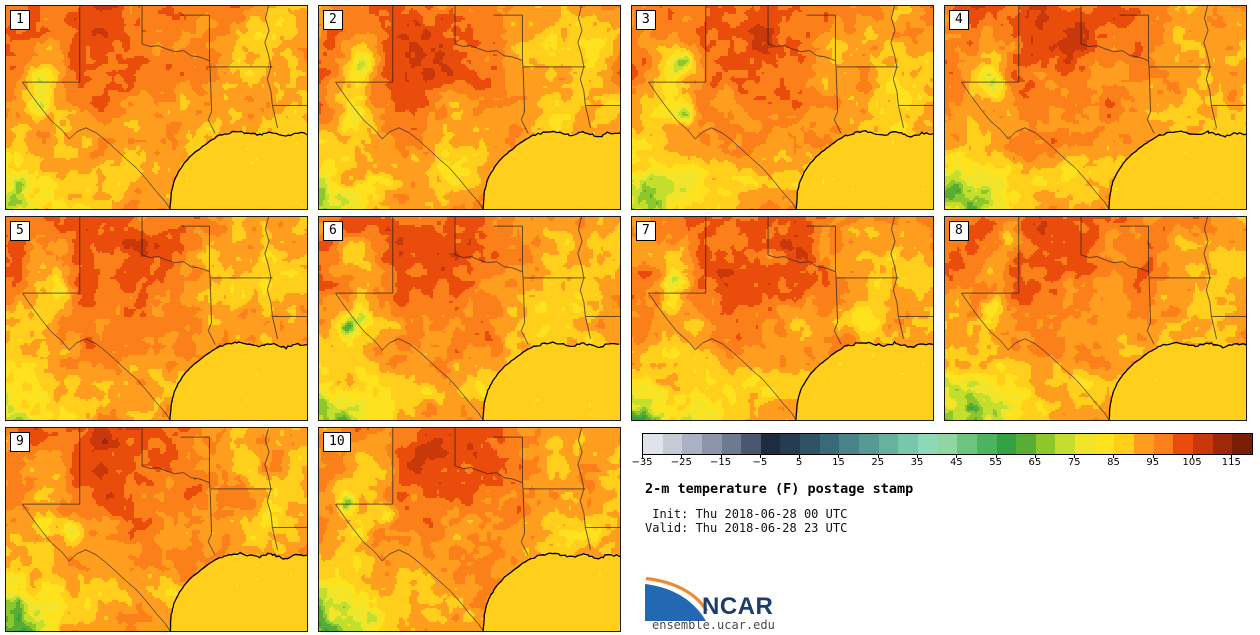 This screenshot has height=635, width=1260. I want to click on colorbar-tick-label: 85, so click(1113, 462).